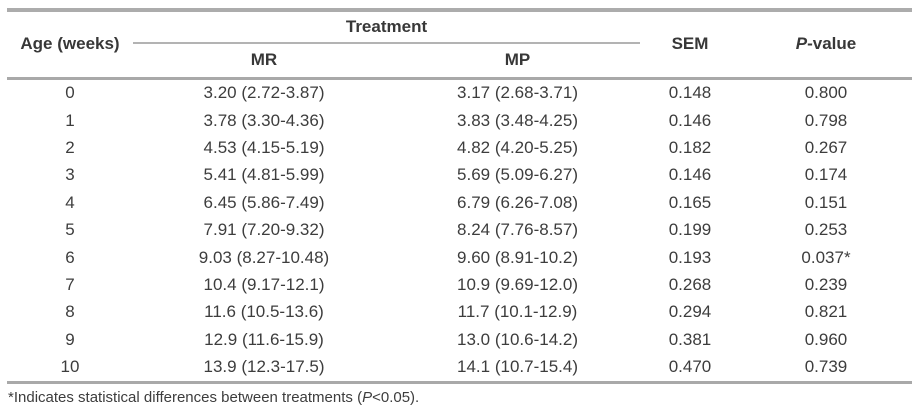  I want to click on mr-cell: 10.4 (9.17-12.1), so click(264, 284).